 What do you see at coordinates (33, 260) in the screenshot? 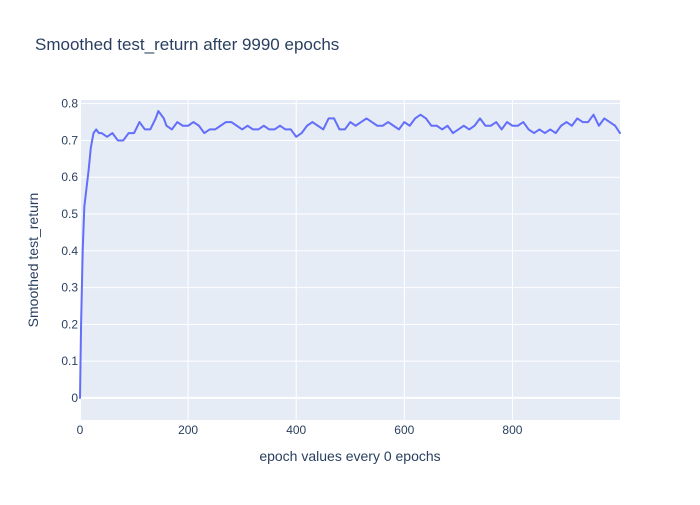
I see `y-axis-title: Smoothed test_return` at bounding box center [33, 260].